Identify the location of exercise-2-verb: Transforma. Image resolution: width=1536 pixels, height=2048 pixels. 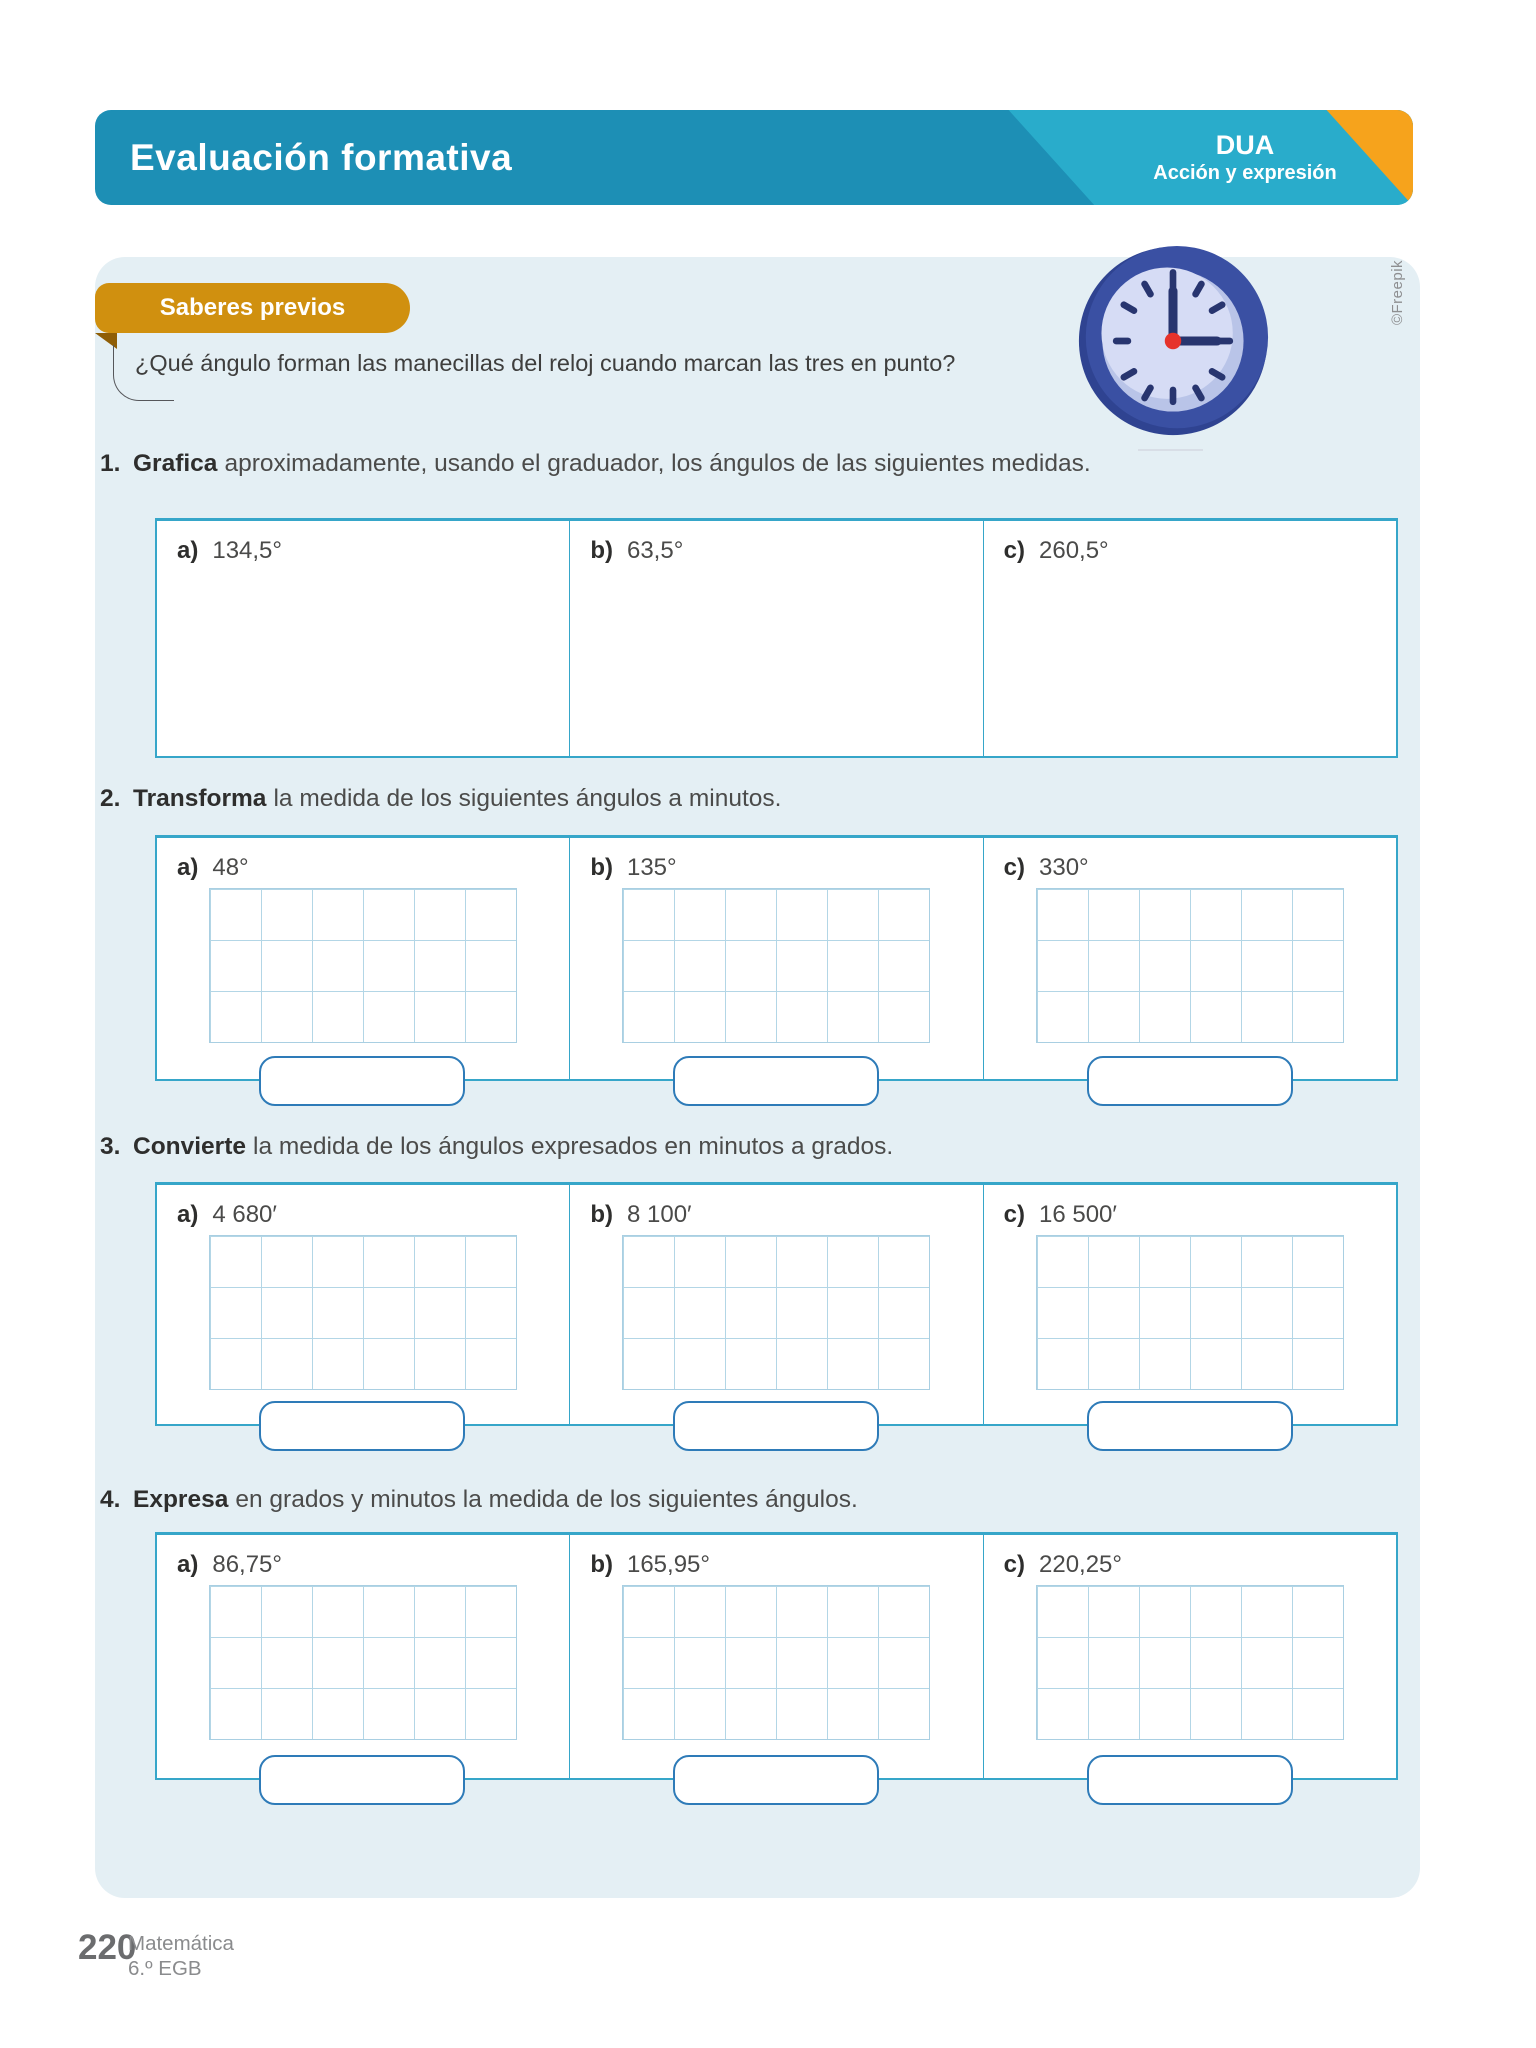
(200, 798).